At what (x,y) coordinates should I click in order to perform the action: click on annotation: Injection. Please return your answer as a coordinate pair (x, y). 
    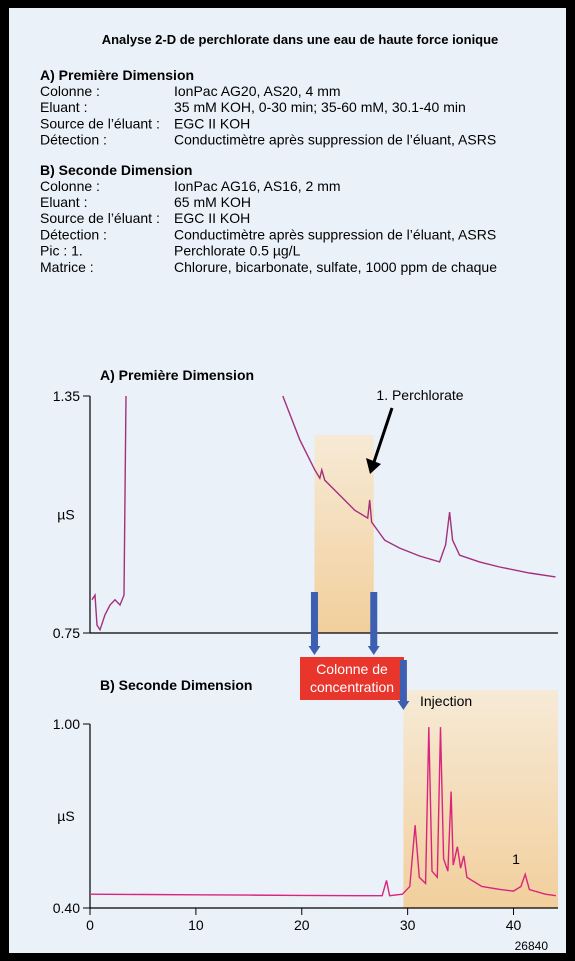
    Looking at the image, I should click on (446, 701).